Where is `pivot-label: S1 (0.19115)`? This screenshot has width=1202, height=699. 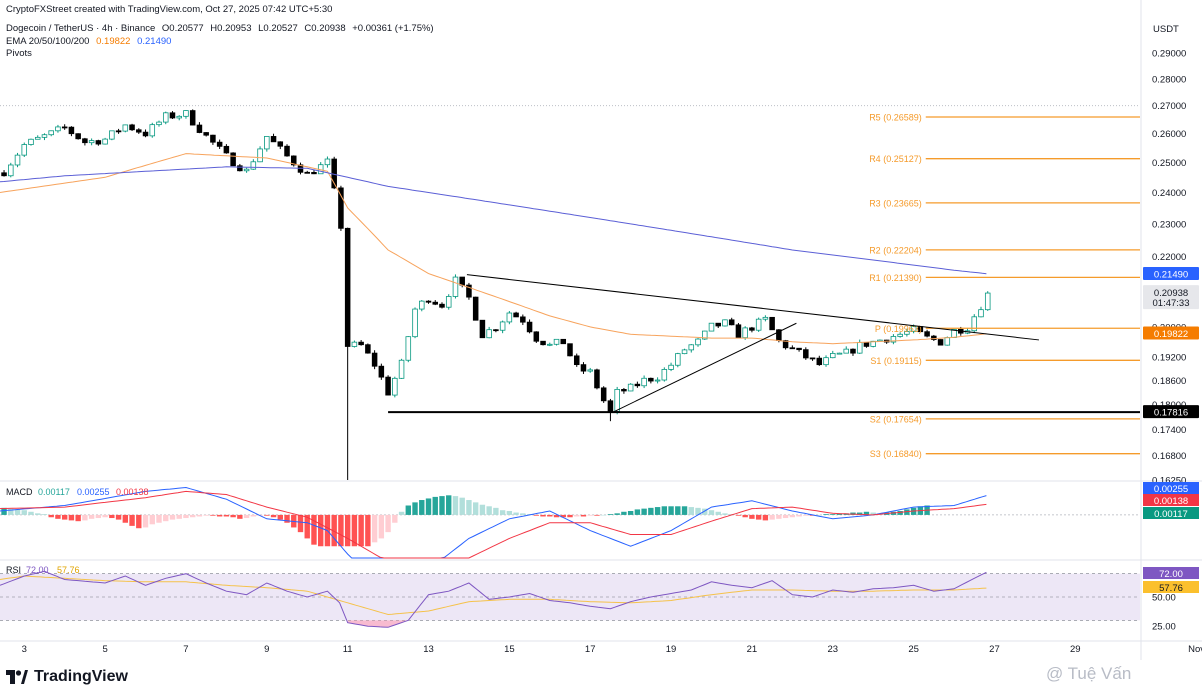 pivot-label: S1 (0.19115) is located at coordinates (895, 361).